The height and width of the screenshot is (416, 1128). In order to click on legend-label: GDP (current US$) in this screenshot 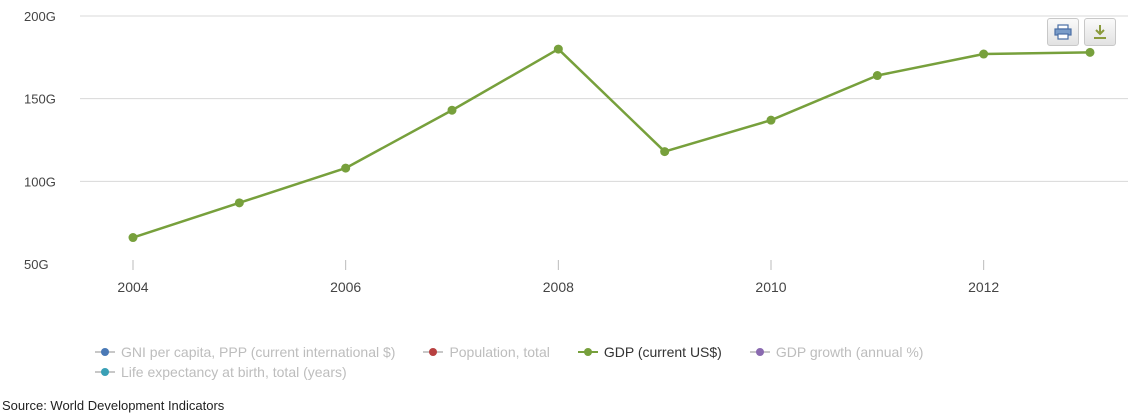, I will do `click(662, 352)`.